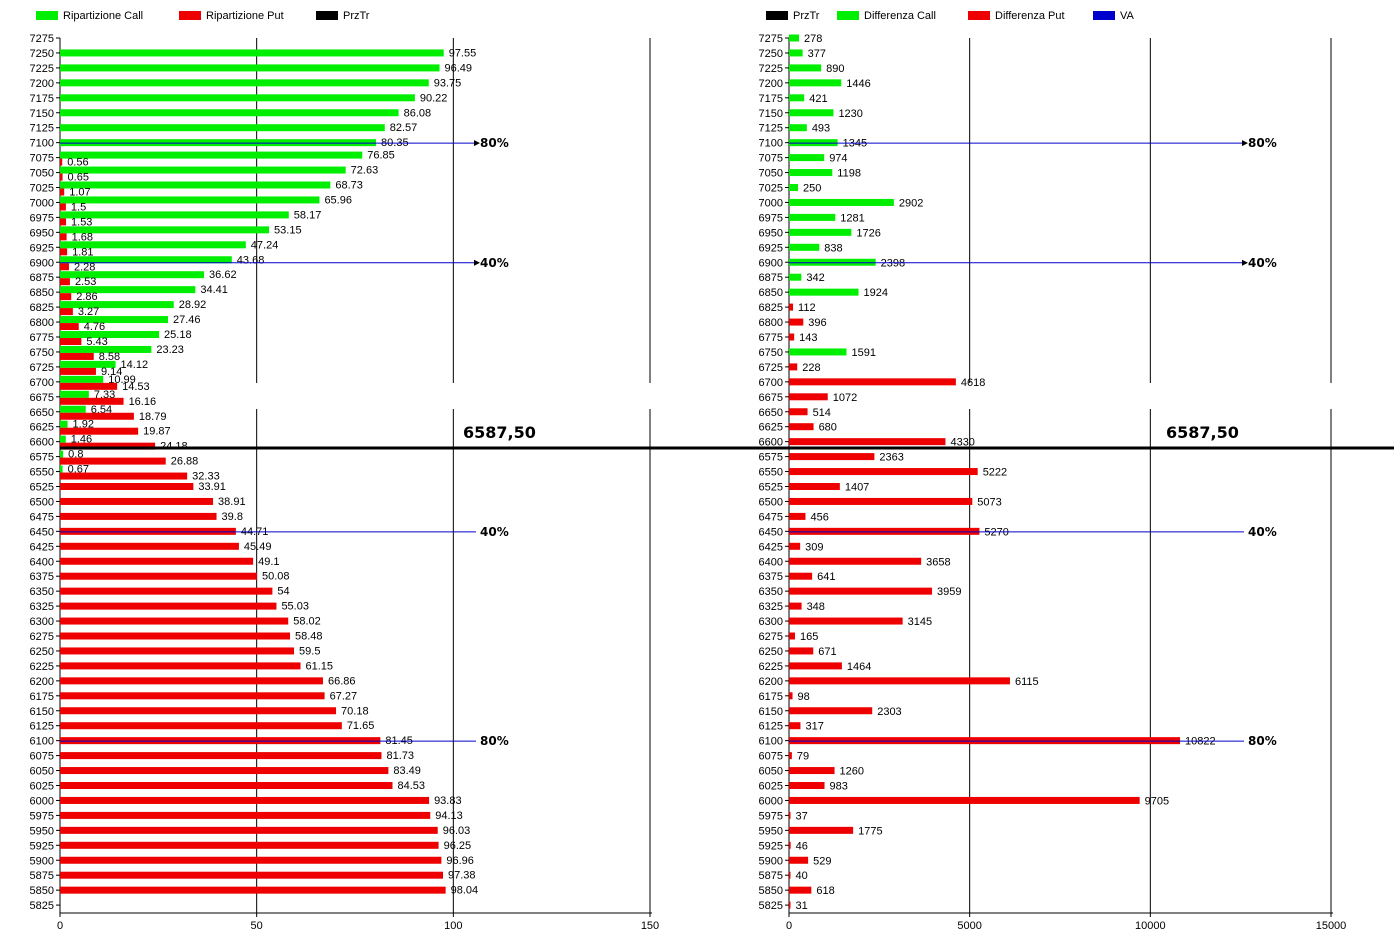 This screenshot has width=1394, height=947. Describe the element at coordinates (418, 113) in the screenshot. I see `left-call-value-label: 86.08` at that location.